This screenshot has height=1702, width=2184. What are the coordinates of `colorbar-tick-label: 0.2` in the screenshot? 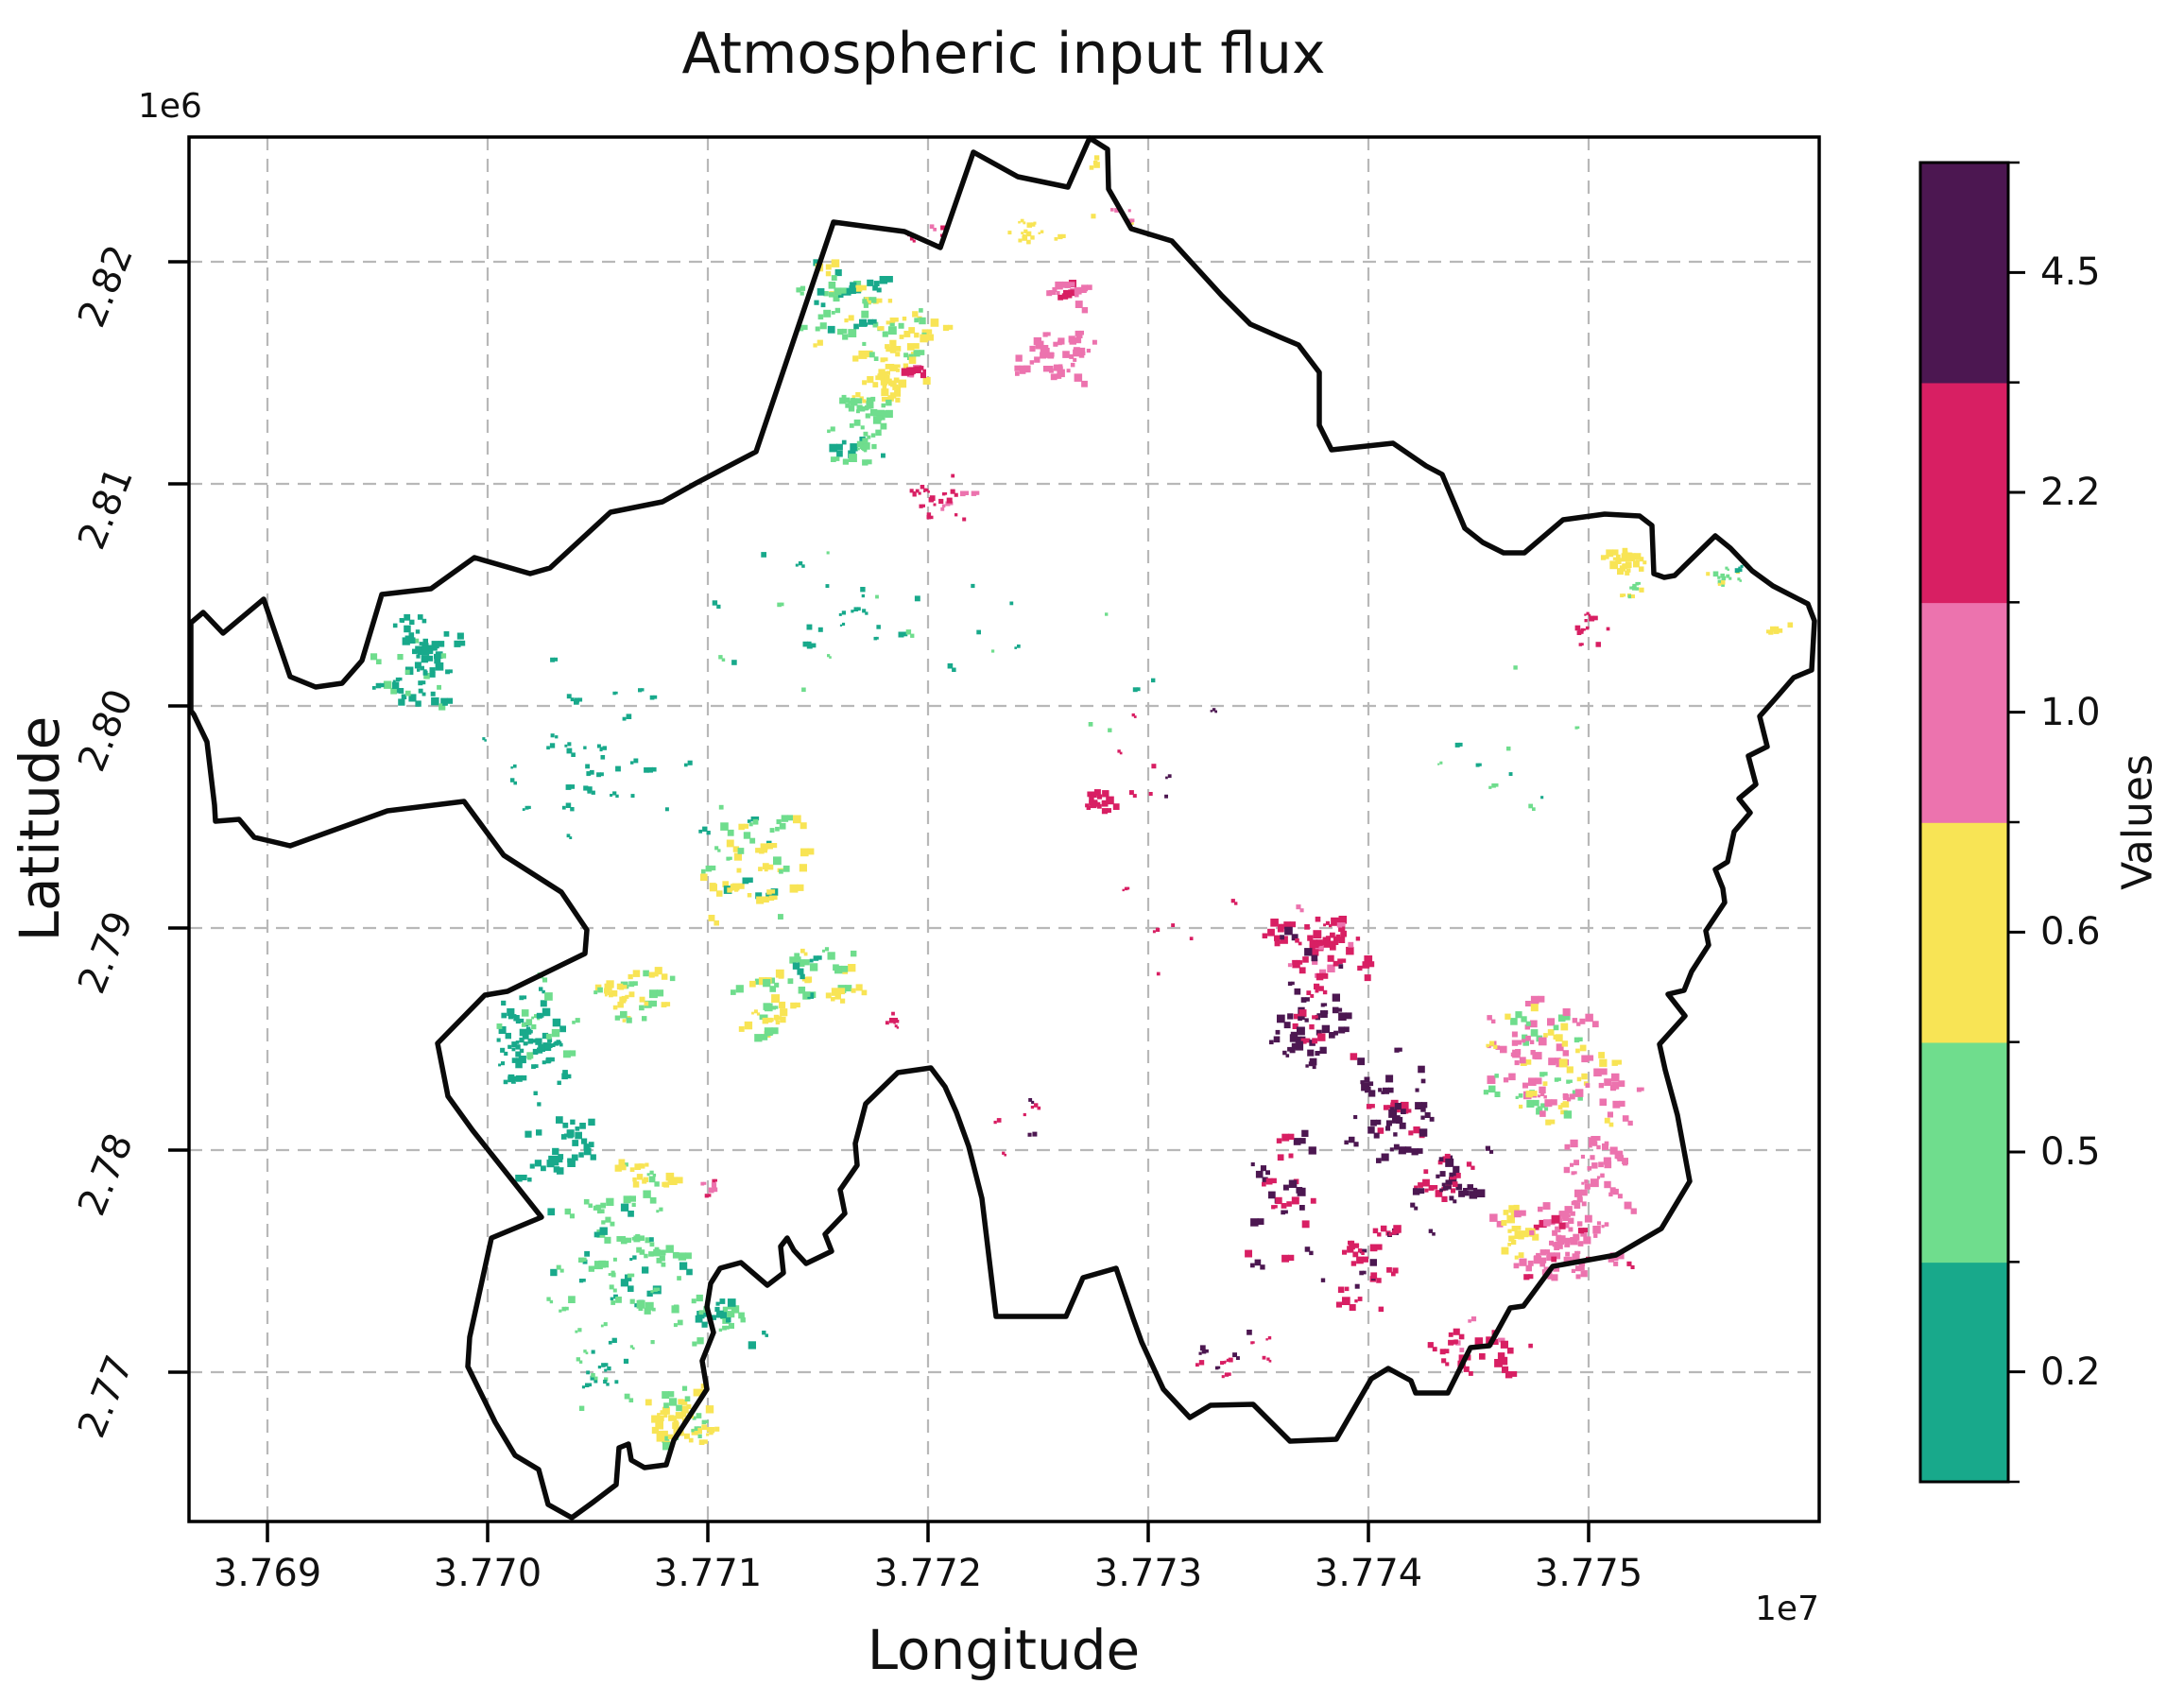 It's located at (2070, 1372).